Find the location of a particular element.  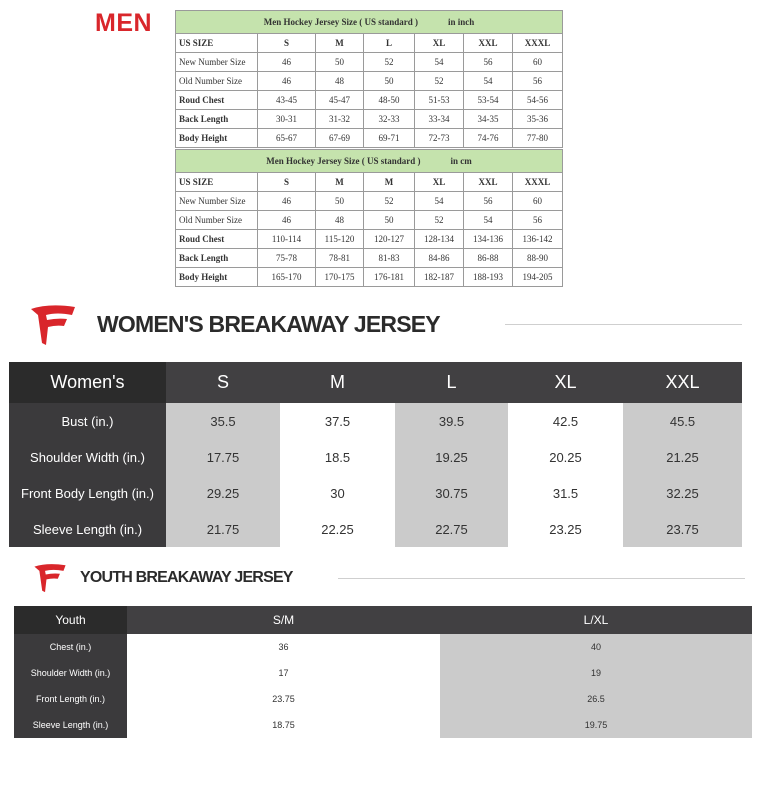

cell-value: 45.5 is located at coordinates (682, 421).